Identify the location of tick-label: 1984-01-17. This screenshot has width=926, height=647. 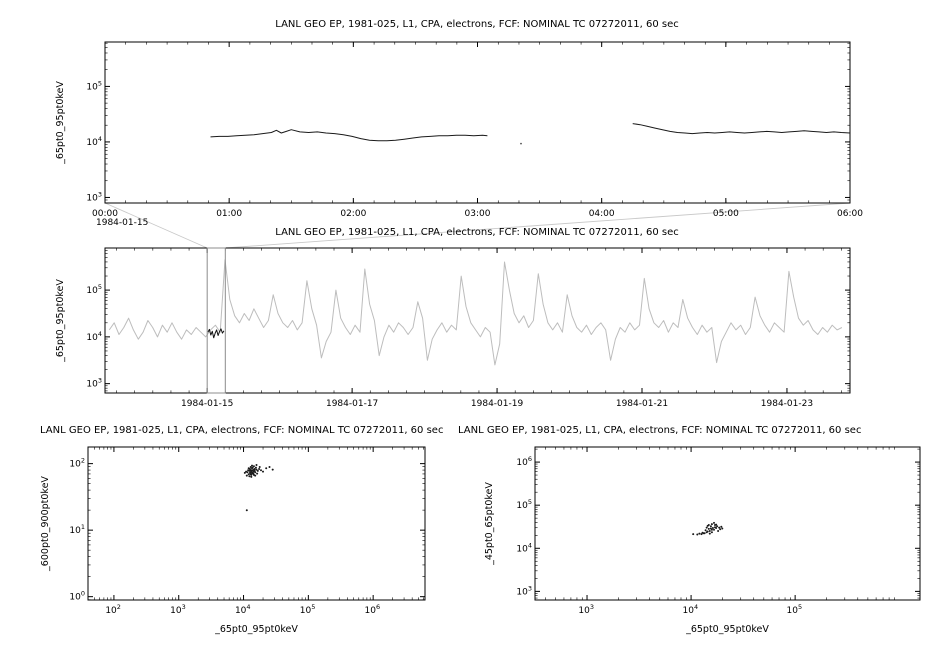
(352, 404).